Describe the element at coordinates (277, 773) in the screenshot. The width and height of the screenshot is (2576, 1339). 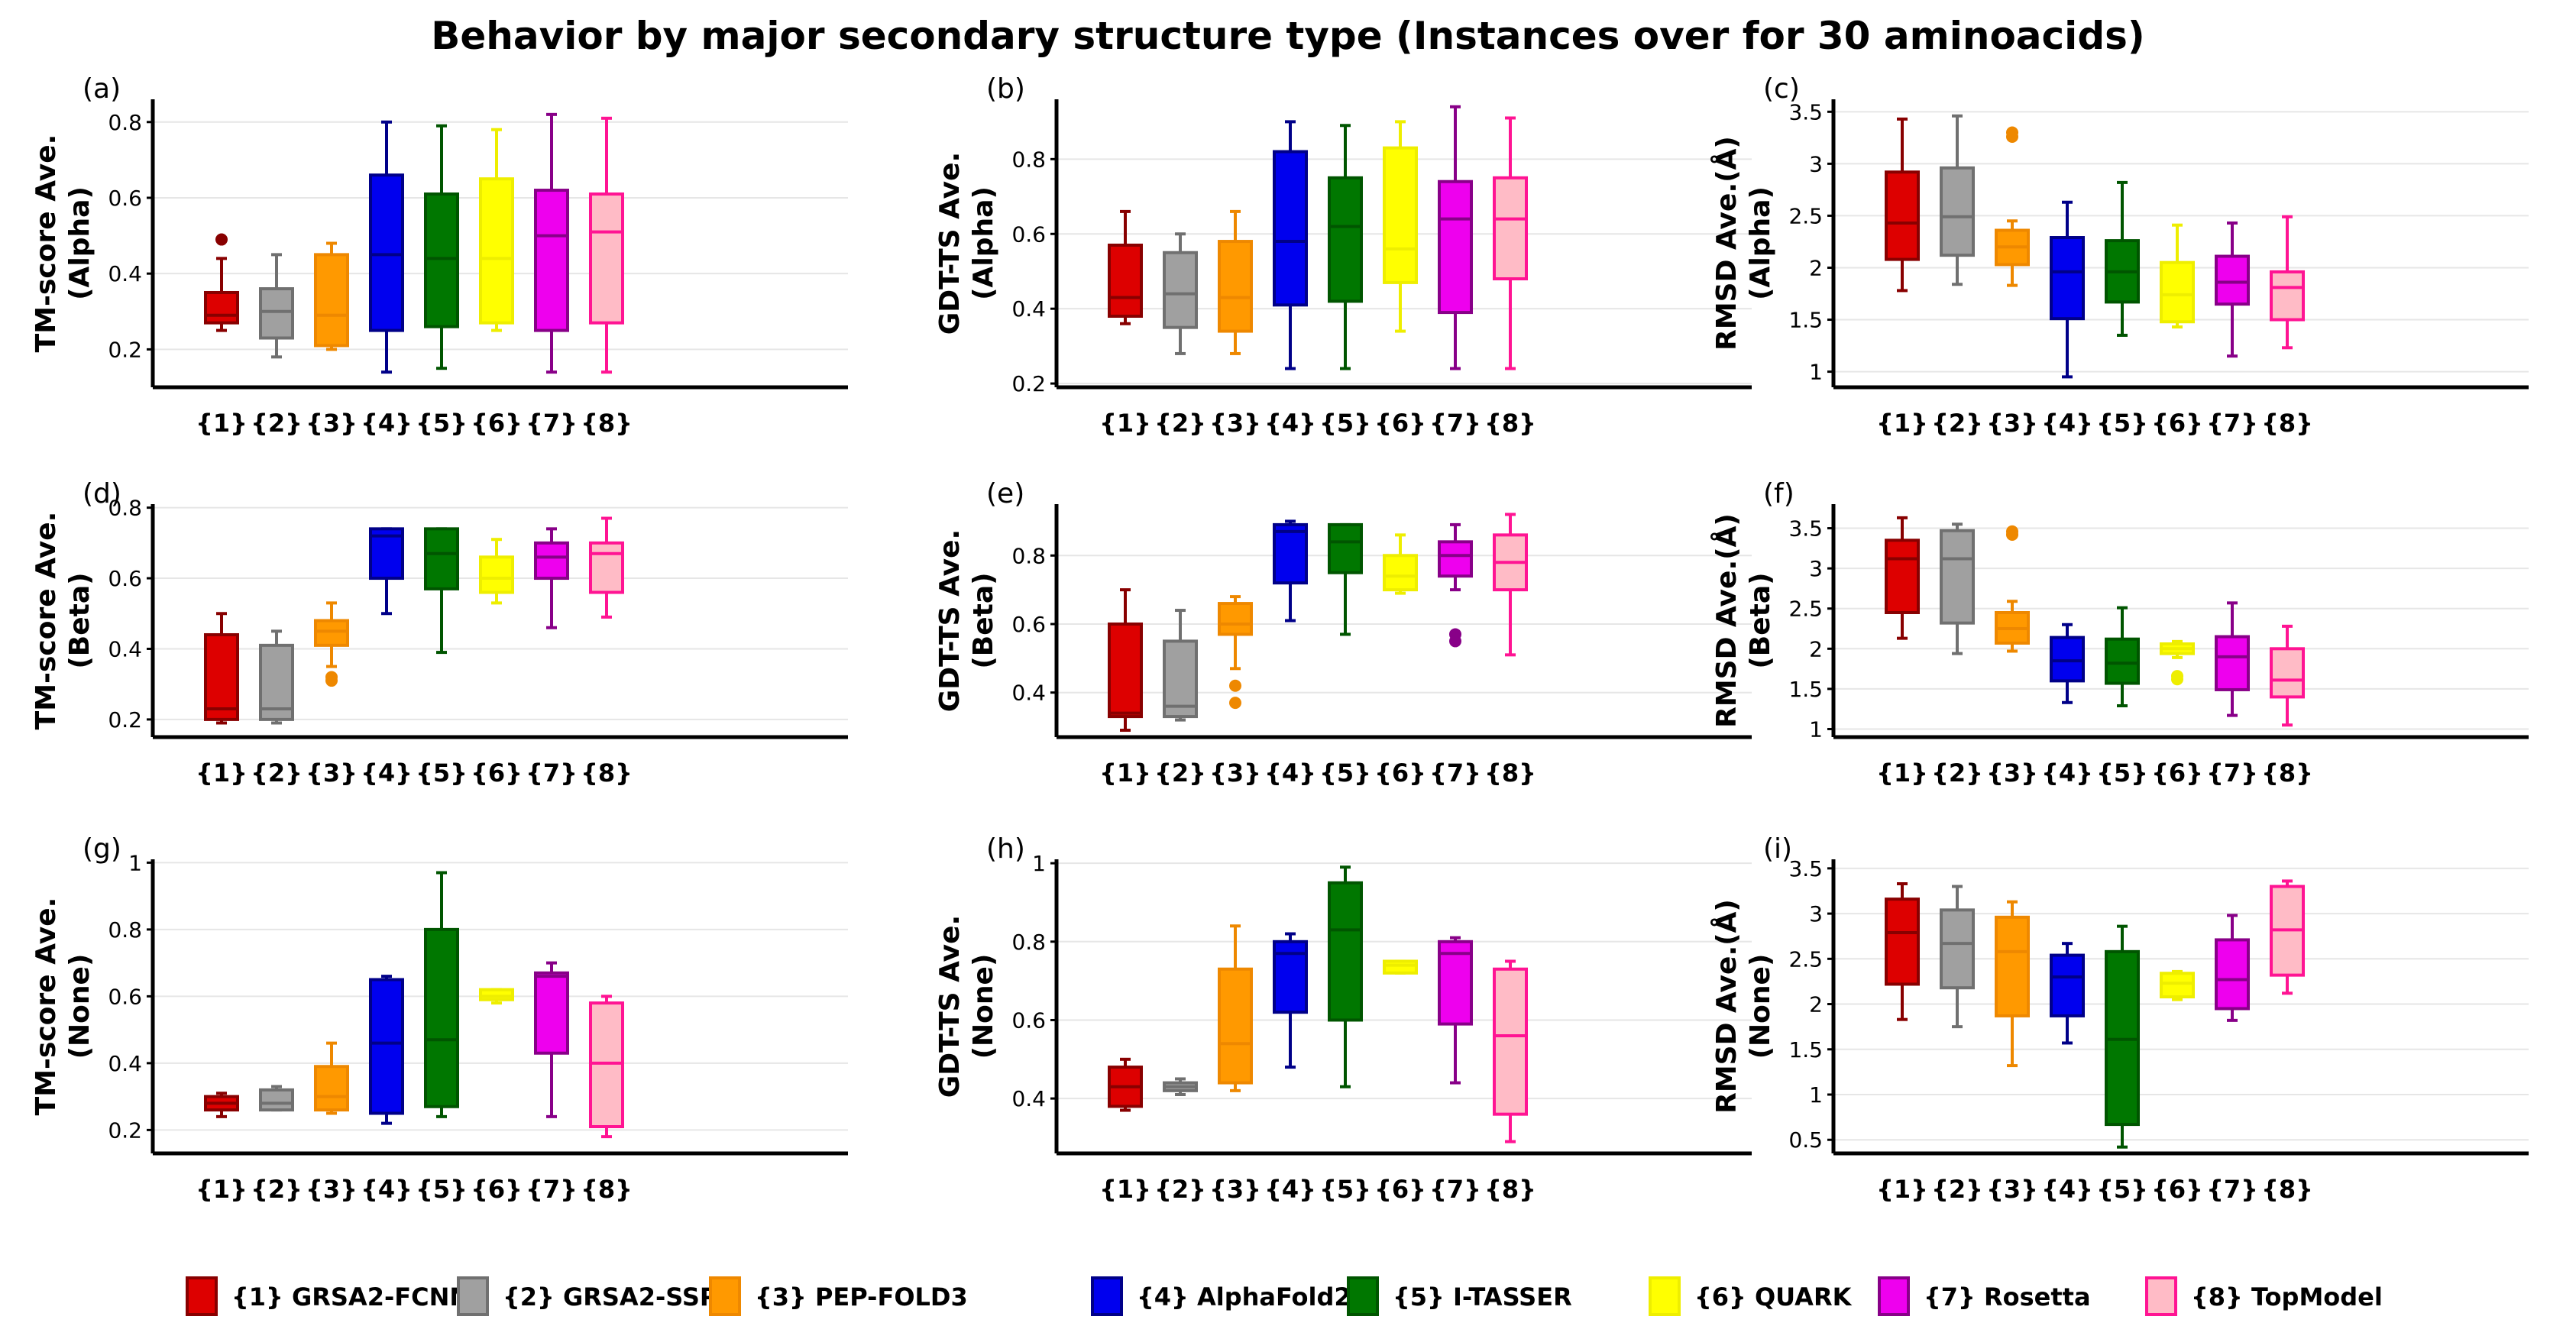
I see `category-label: {2}` at that location.